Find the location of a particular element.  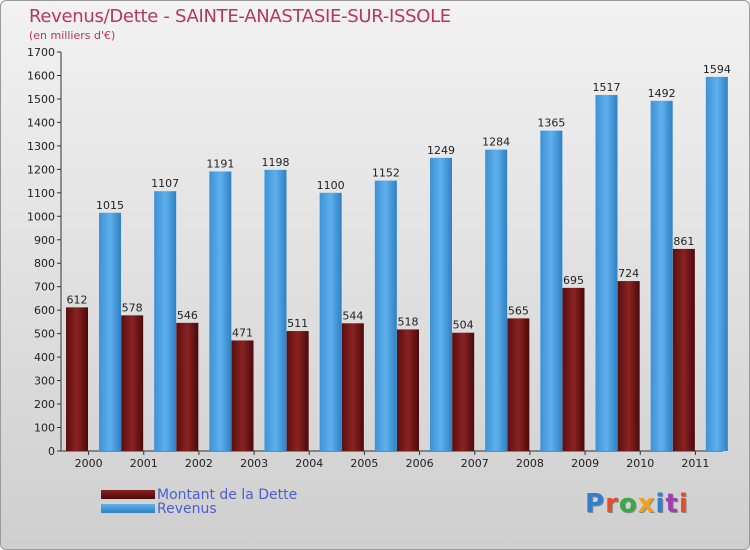

logo-letter: P is located at coordinates (595, 504).